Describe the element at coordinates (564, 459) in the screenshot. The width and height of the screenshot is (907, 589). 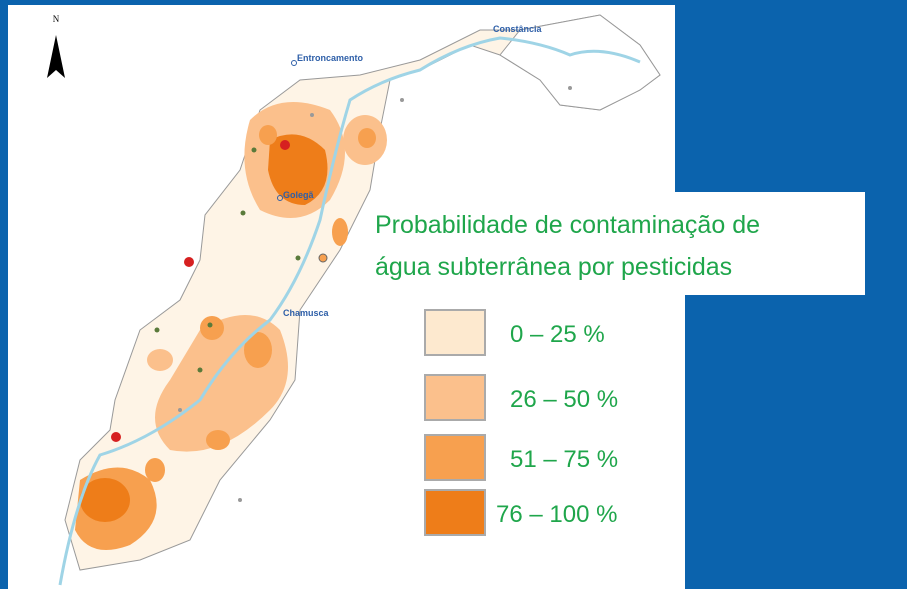
I see `legend-label: 51 – 75 %` at that location.